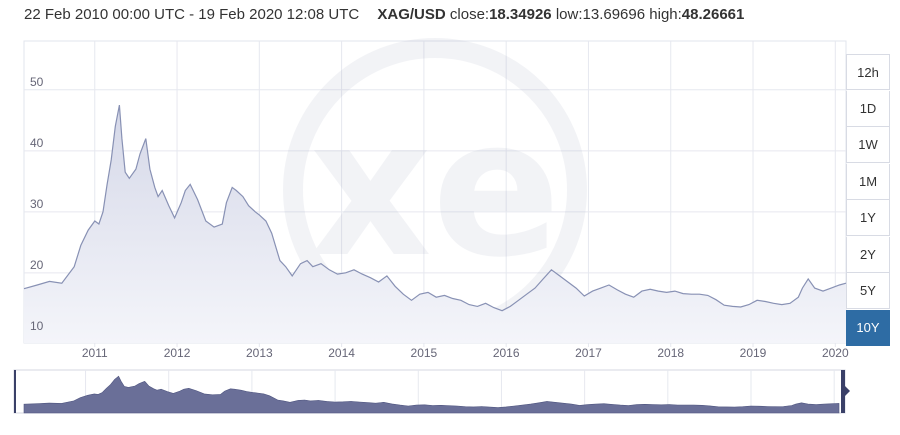 The width and height of the screenshot is (900, 435). Describe the element at coordinates (614, 14) in the screenshot. I see `low-value: 13.69696` at that location.